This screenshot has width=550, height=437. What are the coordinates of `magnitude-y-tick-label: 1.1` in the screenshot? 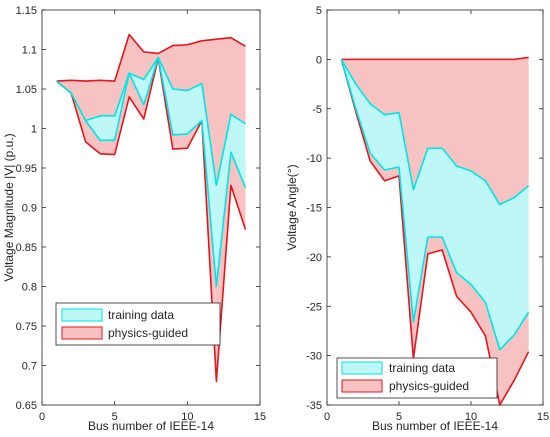 It's located at (29, 51).